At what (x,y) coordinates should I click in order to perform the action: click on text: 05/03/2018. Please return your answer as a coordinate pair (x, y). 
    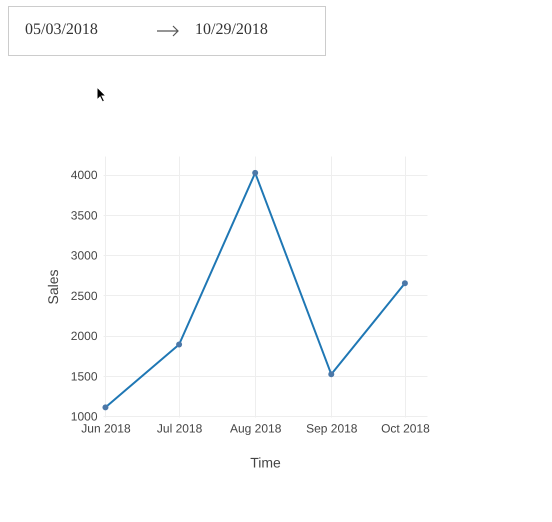
    Looking at the image, I should click on (61, 30).